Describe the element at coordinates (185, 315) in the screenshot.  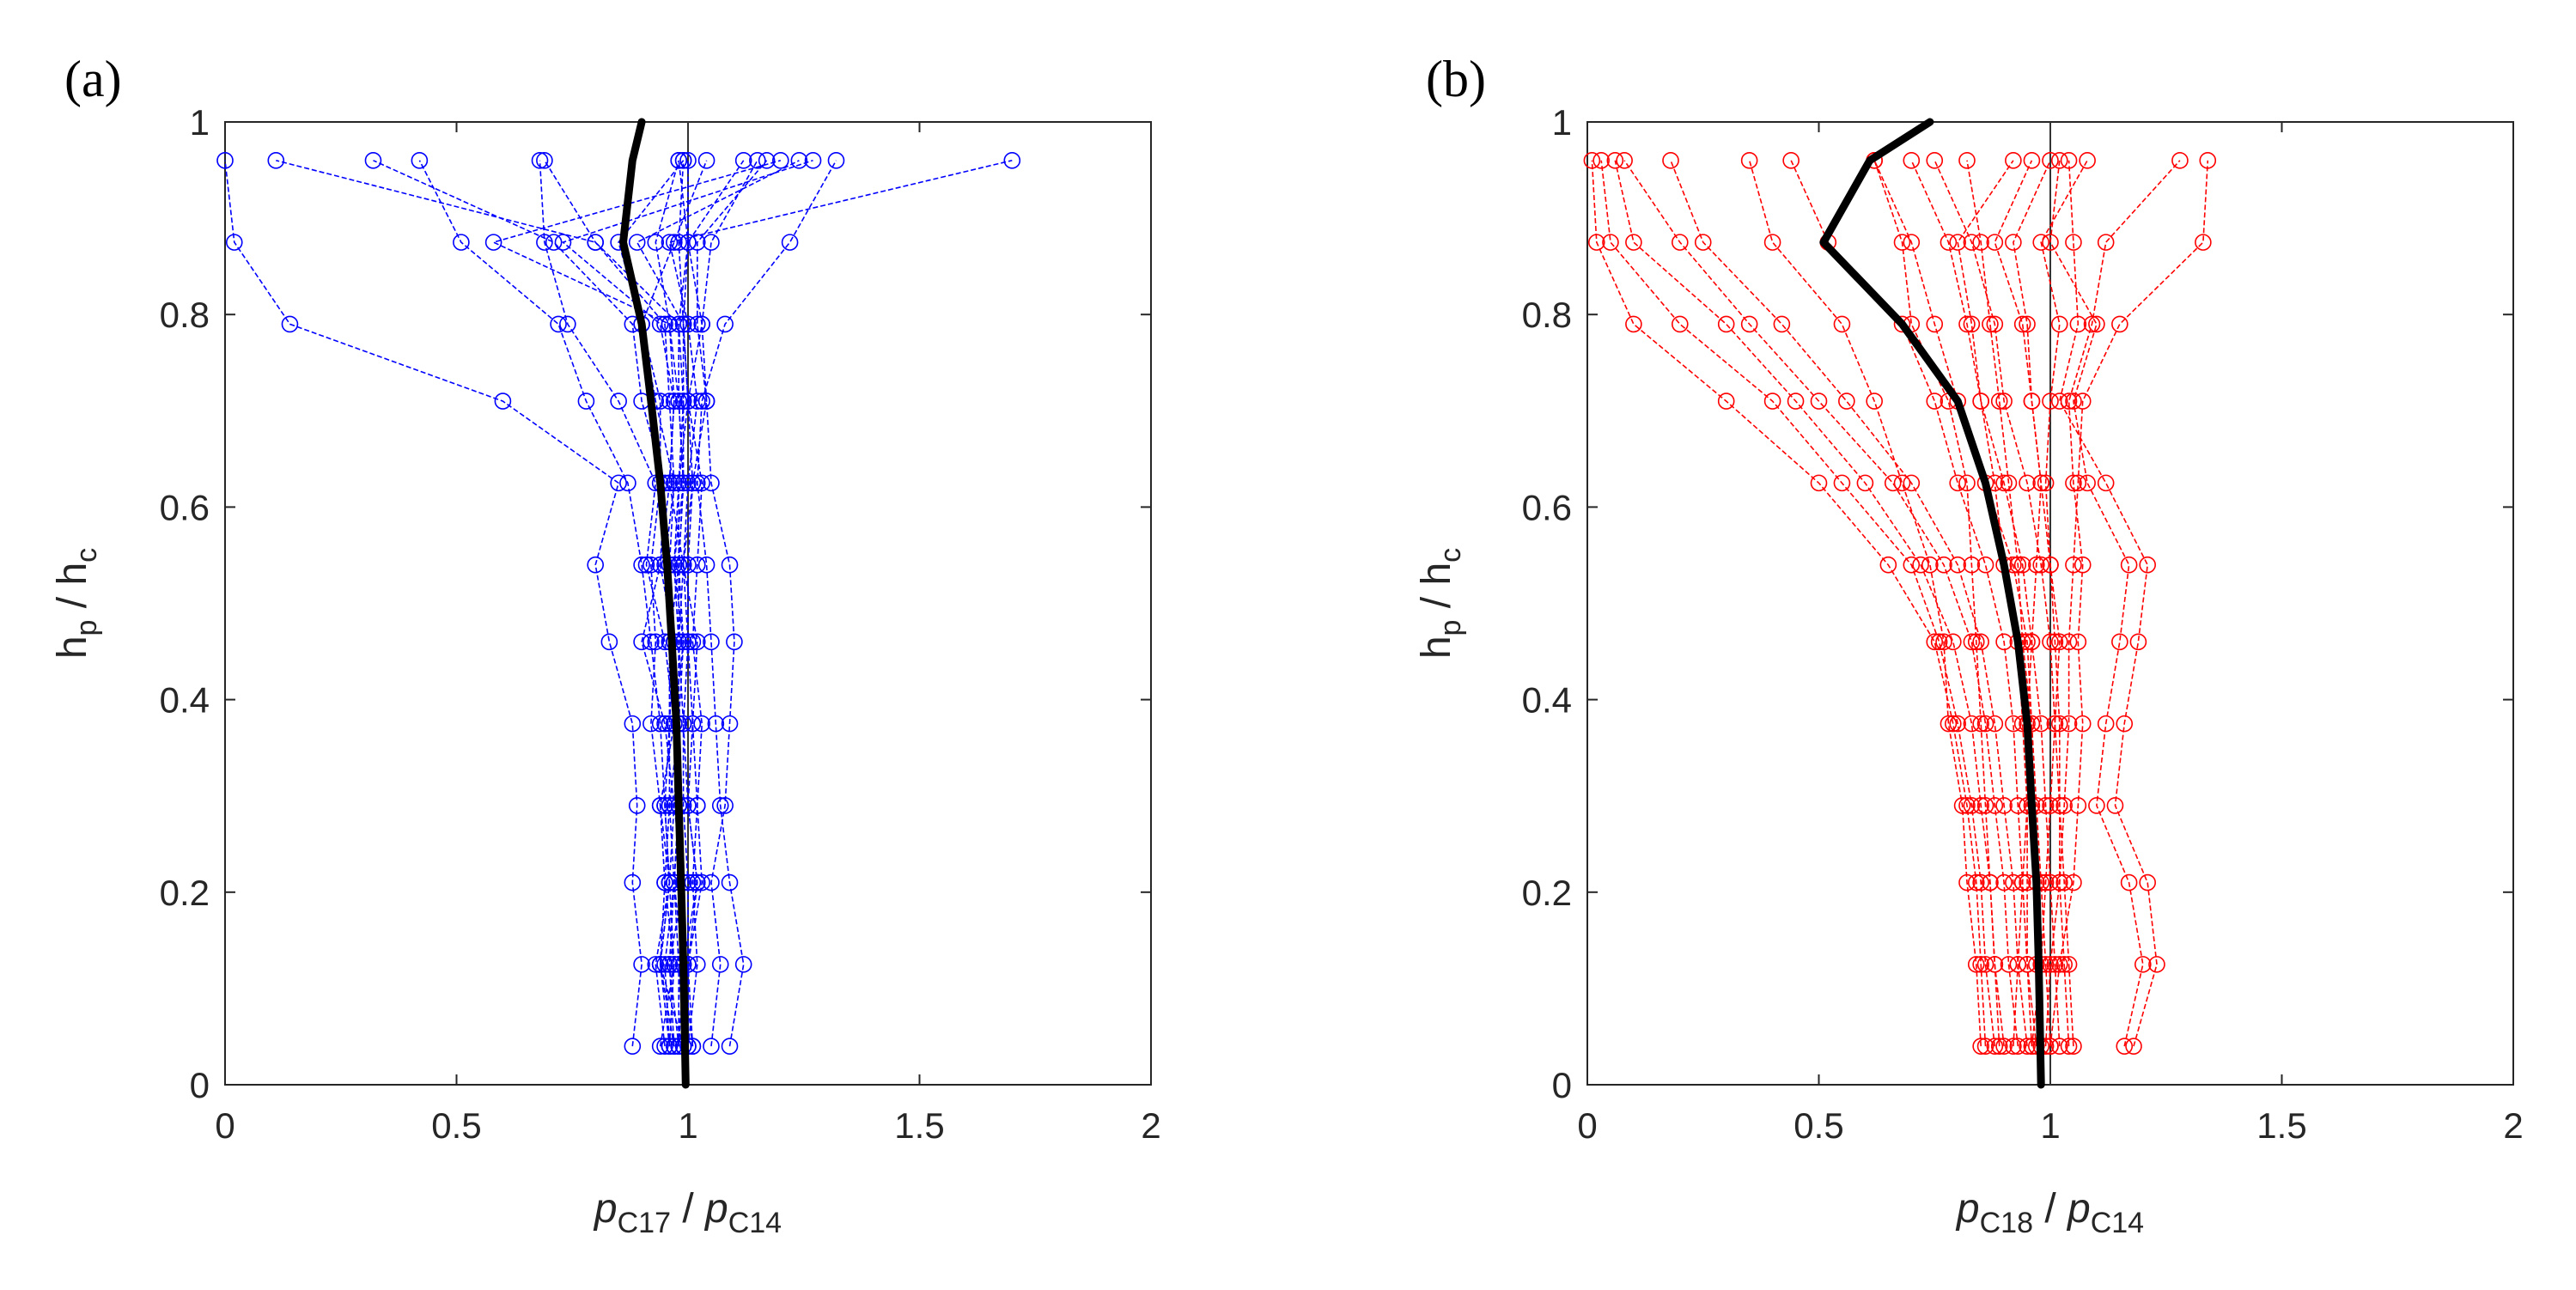
I see `y-tick-label: 0.8` at that location.